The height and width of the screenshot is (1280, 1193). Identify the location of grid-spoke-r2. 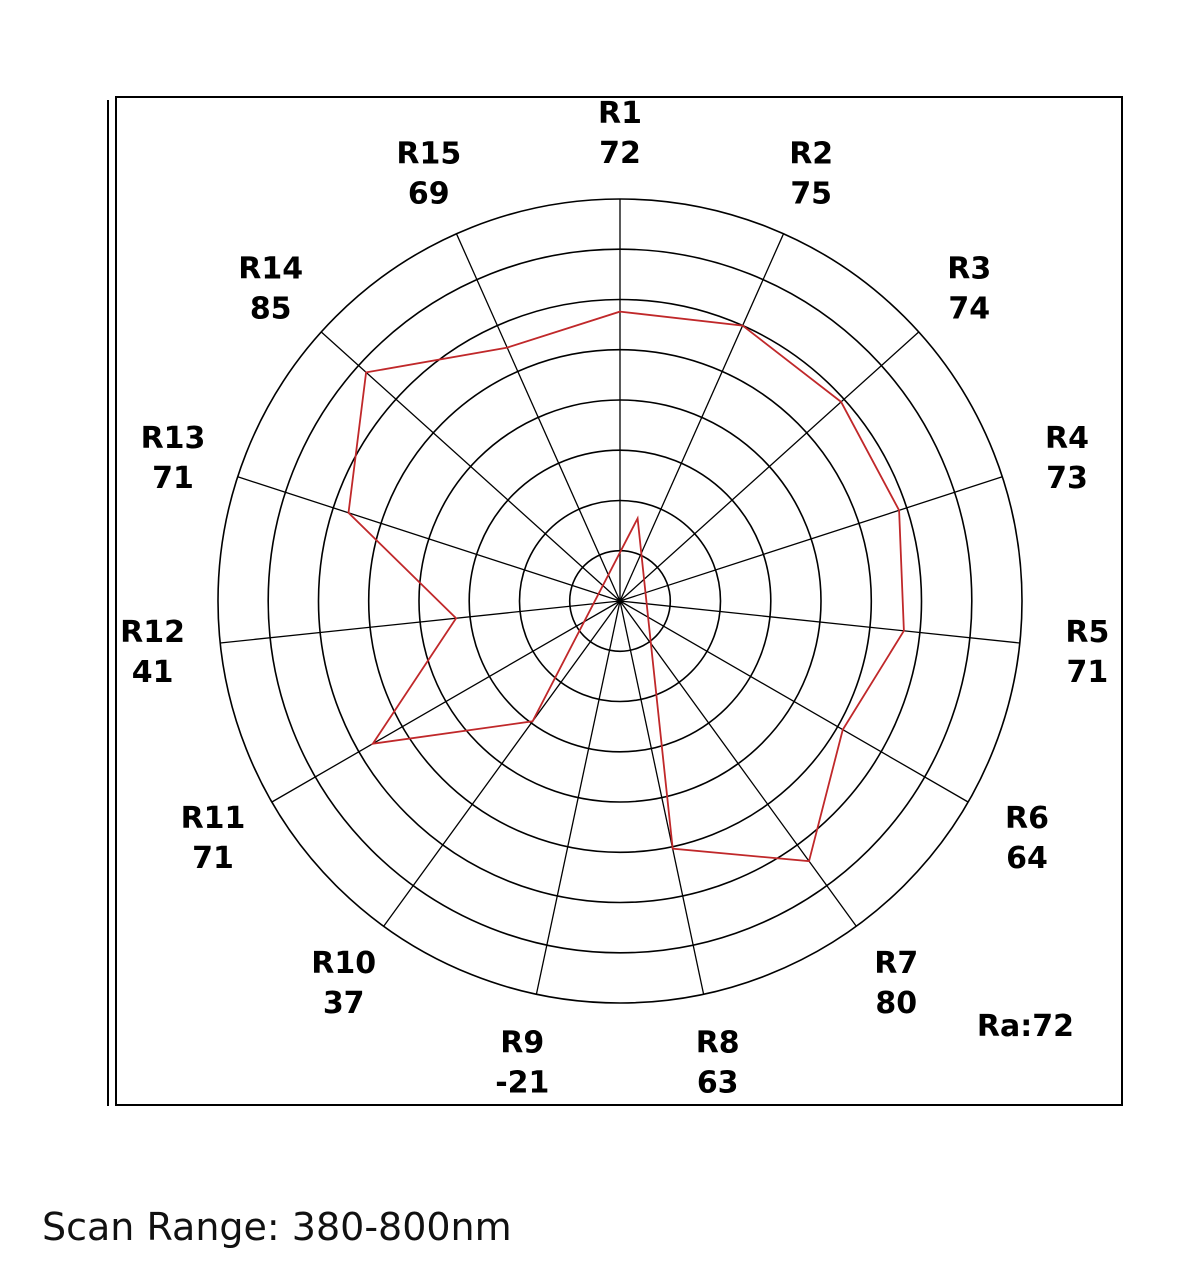
(702, 417).